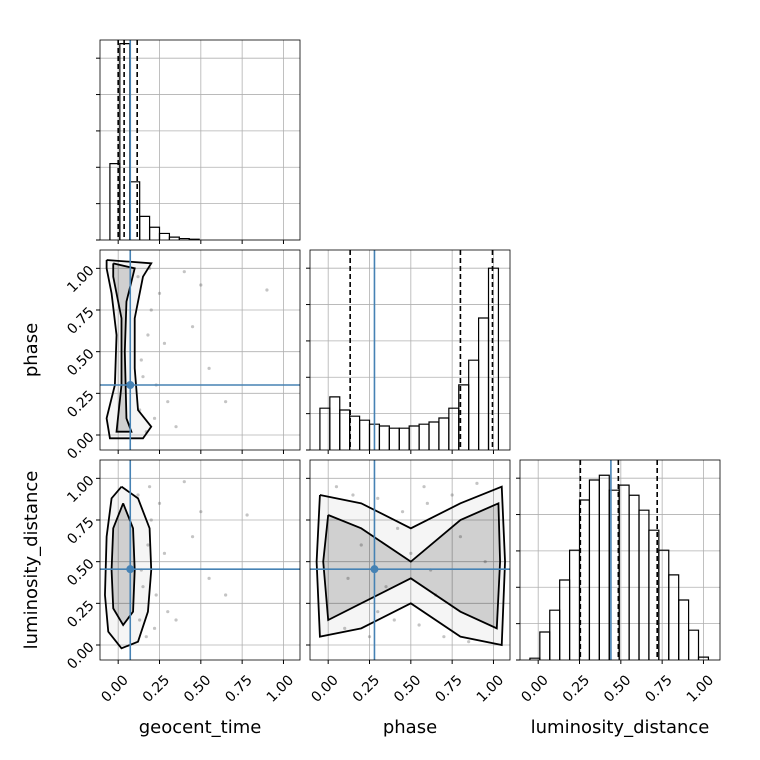 Image resolution: width=760 pixels, height=760 pixels. I want to click on x-axis-label: geocent_time, so click(200, 727).